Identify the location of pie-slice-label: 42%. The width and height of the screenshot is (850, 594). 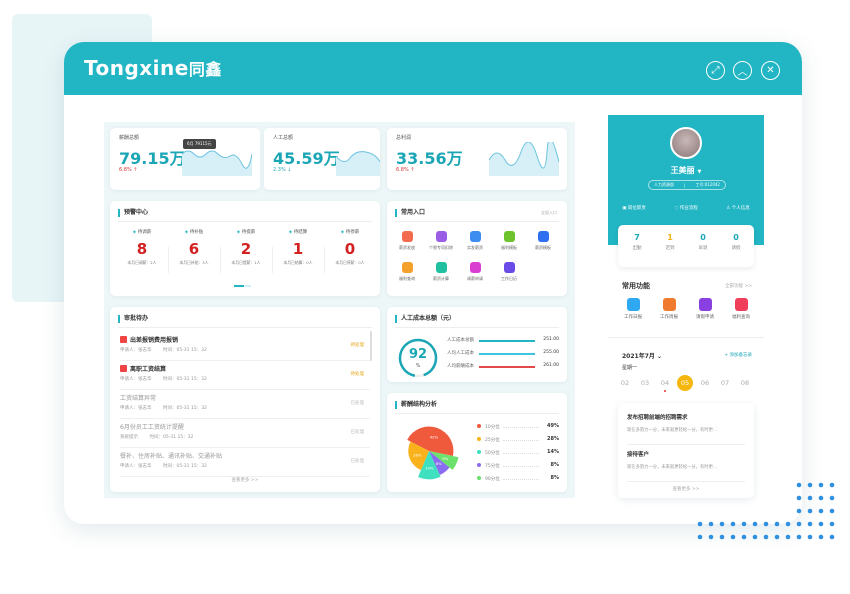
(434, 438).